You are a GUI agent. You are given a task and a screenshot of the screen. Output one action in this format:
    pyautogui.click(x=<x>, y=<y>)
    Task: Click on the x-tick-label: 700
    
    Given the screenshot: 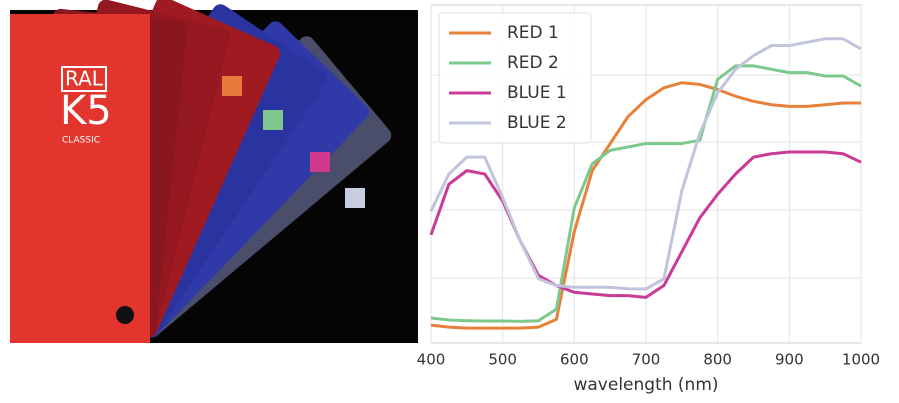 What is the action you would take?
    pyautogui.click(x=646, y=360)
    